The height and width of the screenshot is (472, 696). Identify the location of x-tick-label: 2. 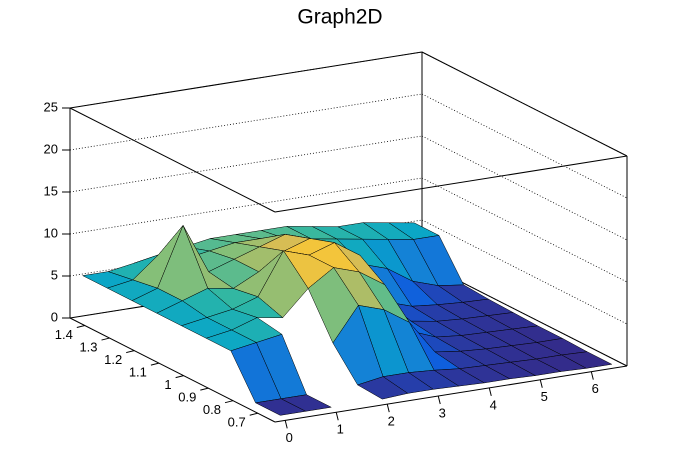
(391, 421).